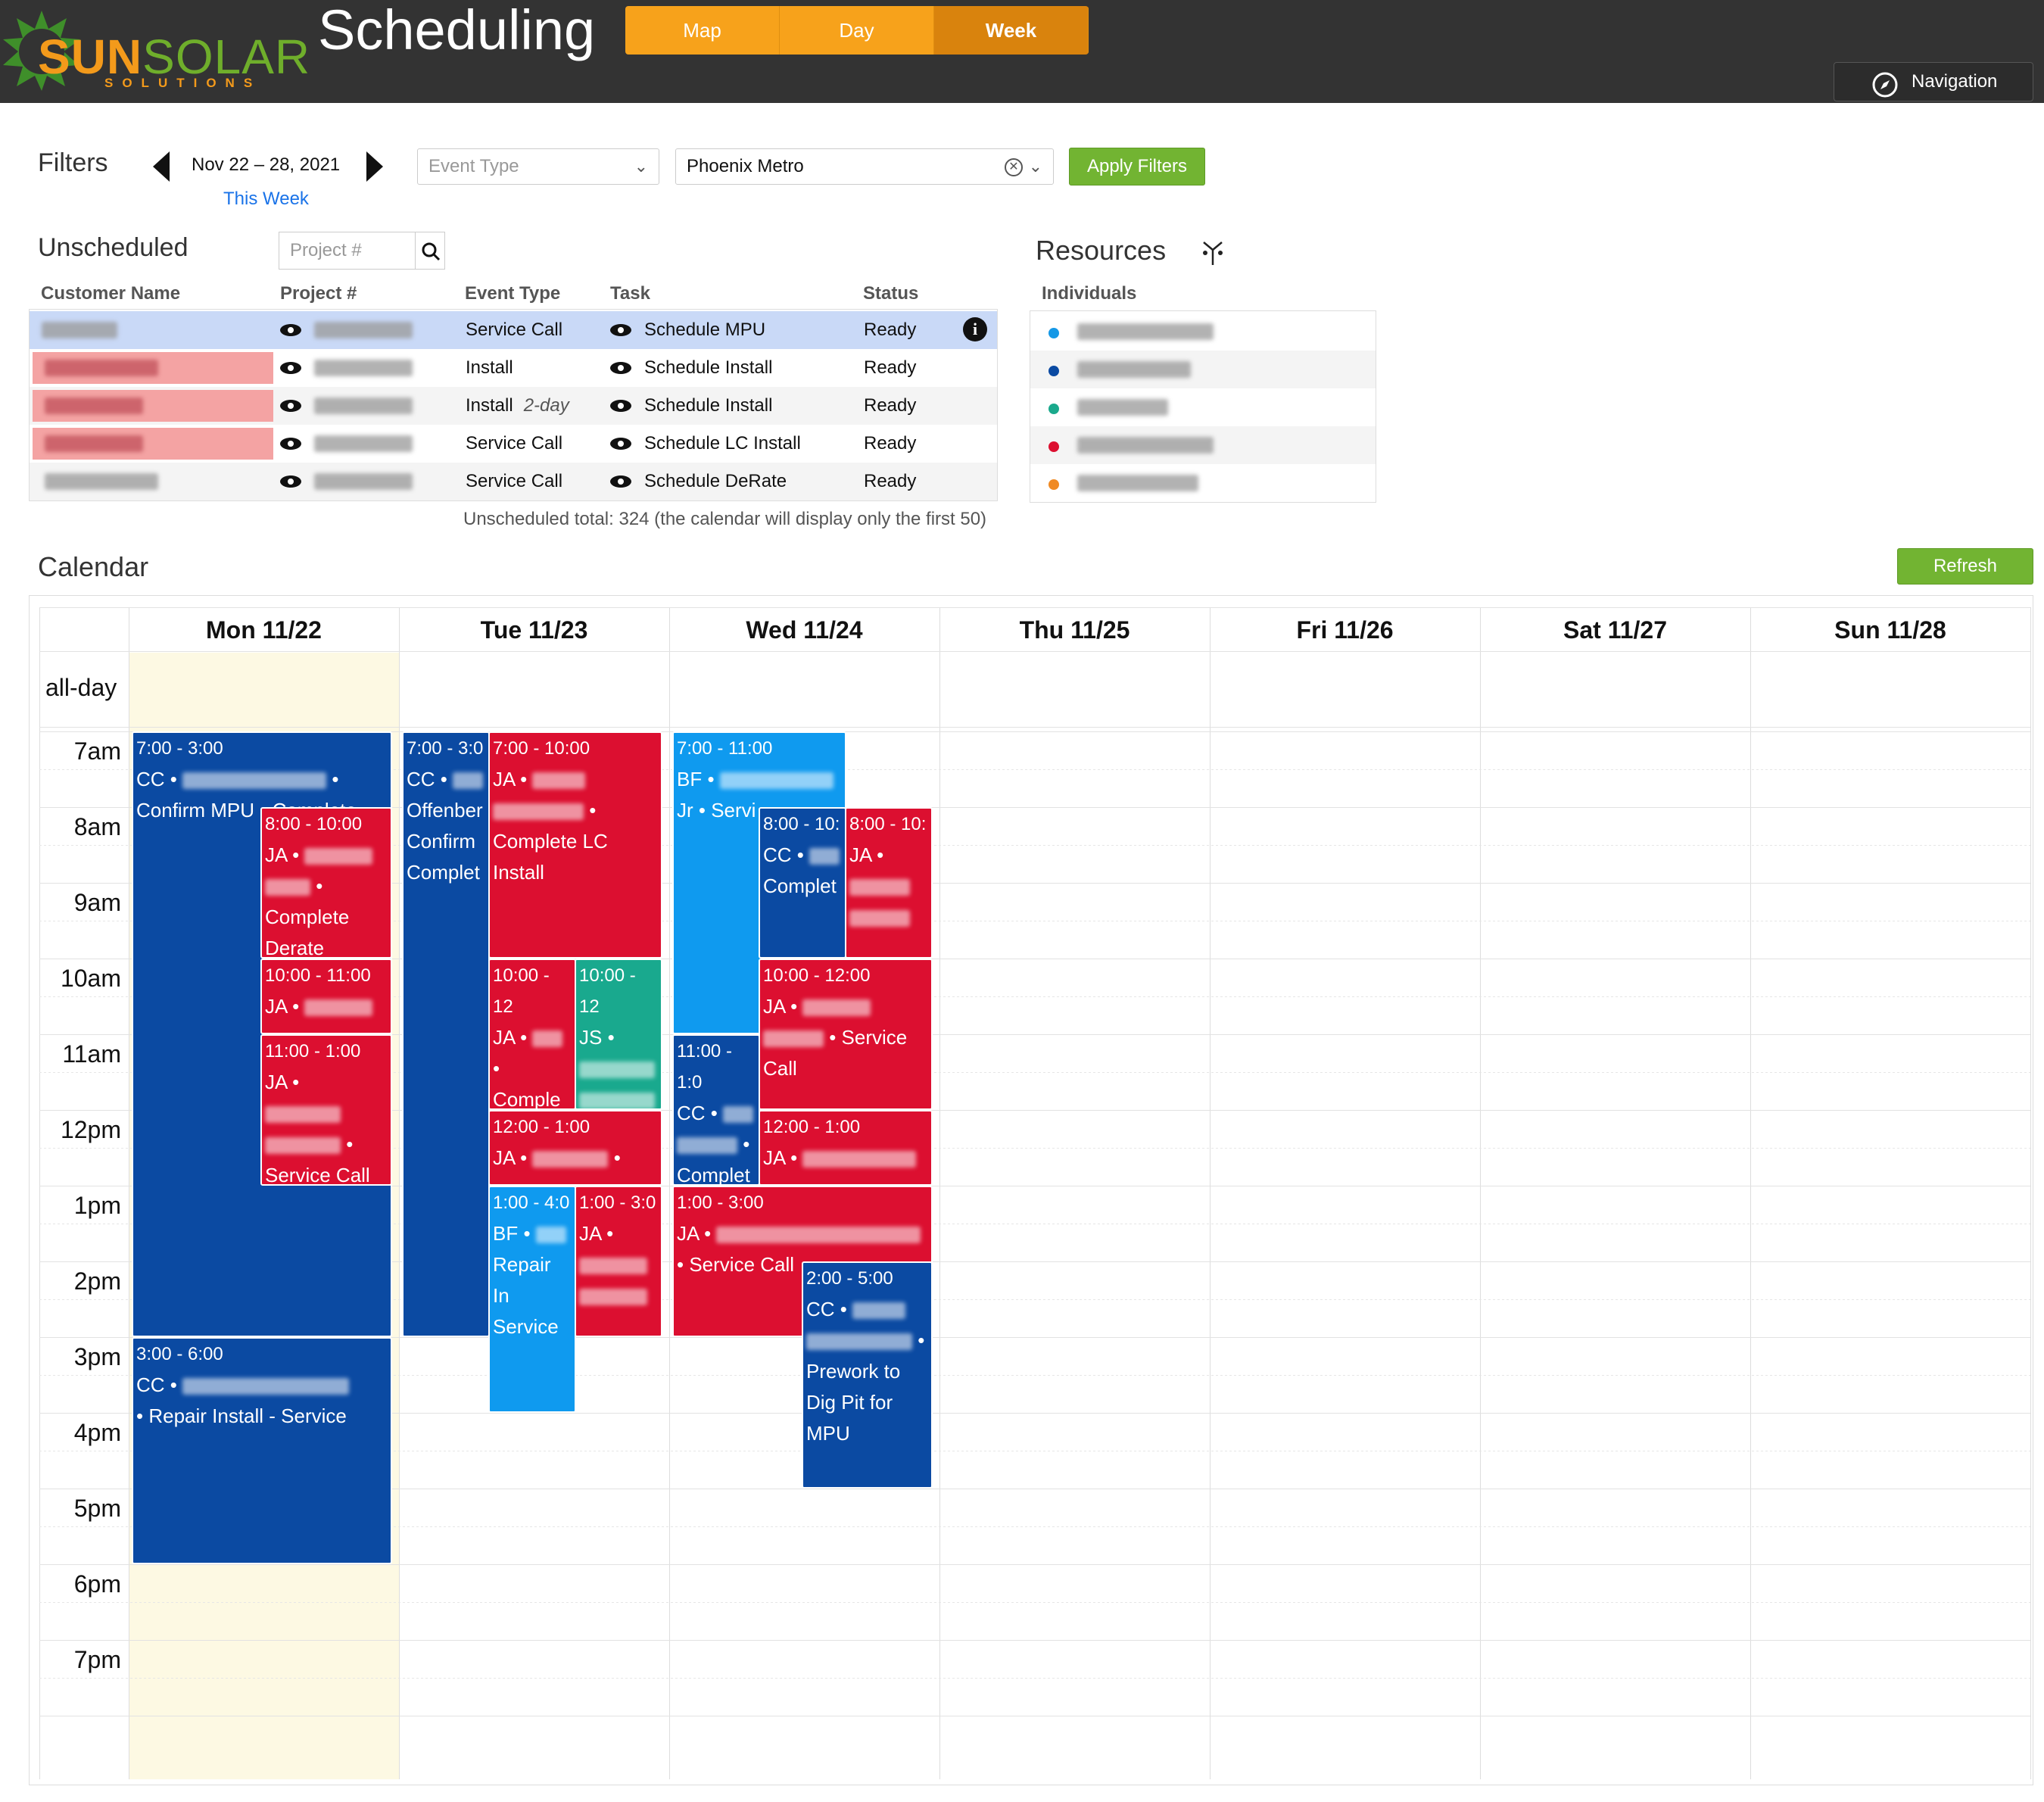 This screenshot has height=1802, width=2044. I want to click on region-value: Phoenix Metro, so click(745, 166).